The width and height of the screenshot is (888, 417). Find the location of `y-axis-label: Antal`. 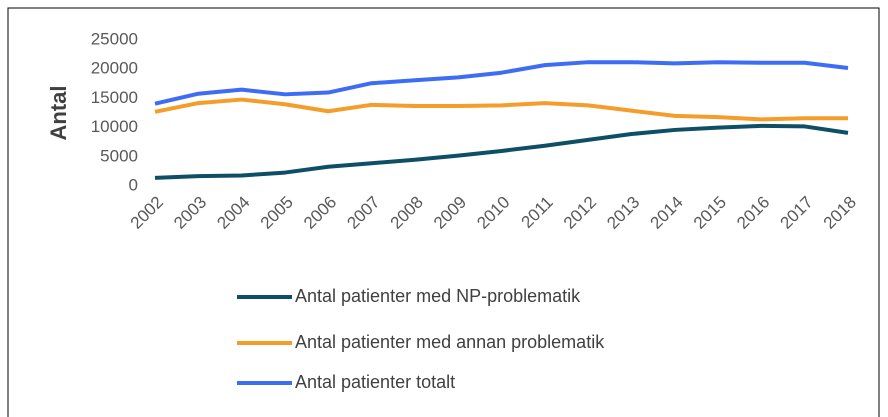

y-axis-label: Antal is located at coordinates (58, 113).